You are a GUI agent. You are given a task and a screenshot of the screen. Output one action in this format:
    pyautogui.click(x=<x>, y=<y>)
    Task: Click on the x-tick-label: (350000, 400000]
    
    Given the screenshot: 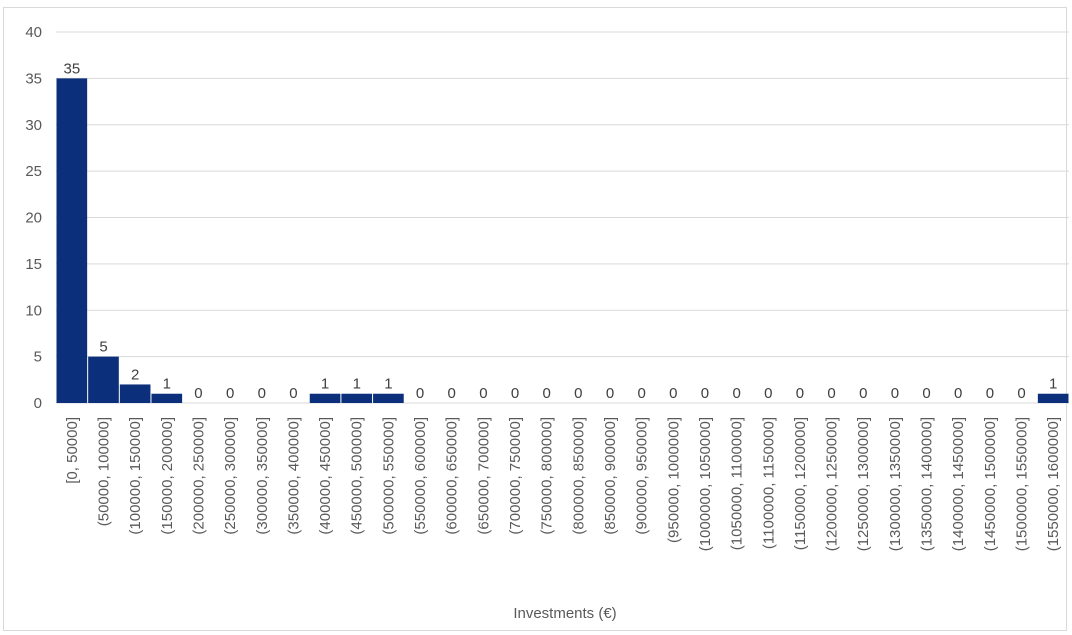 What is the action you would take?
    pyautogui.click(x=293, y=476)
    